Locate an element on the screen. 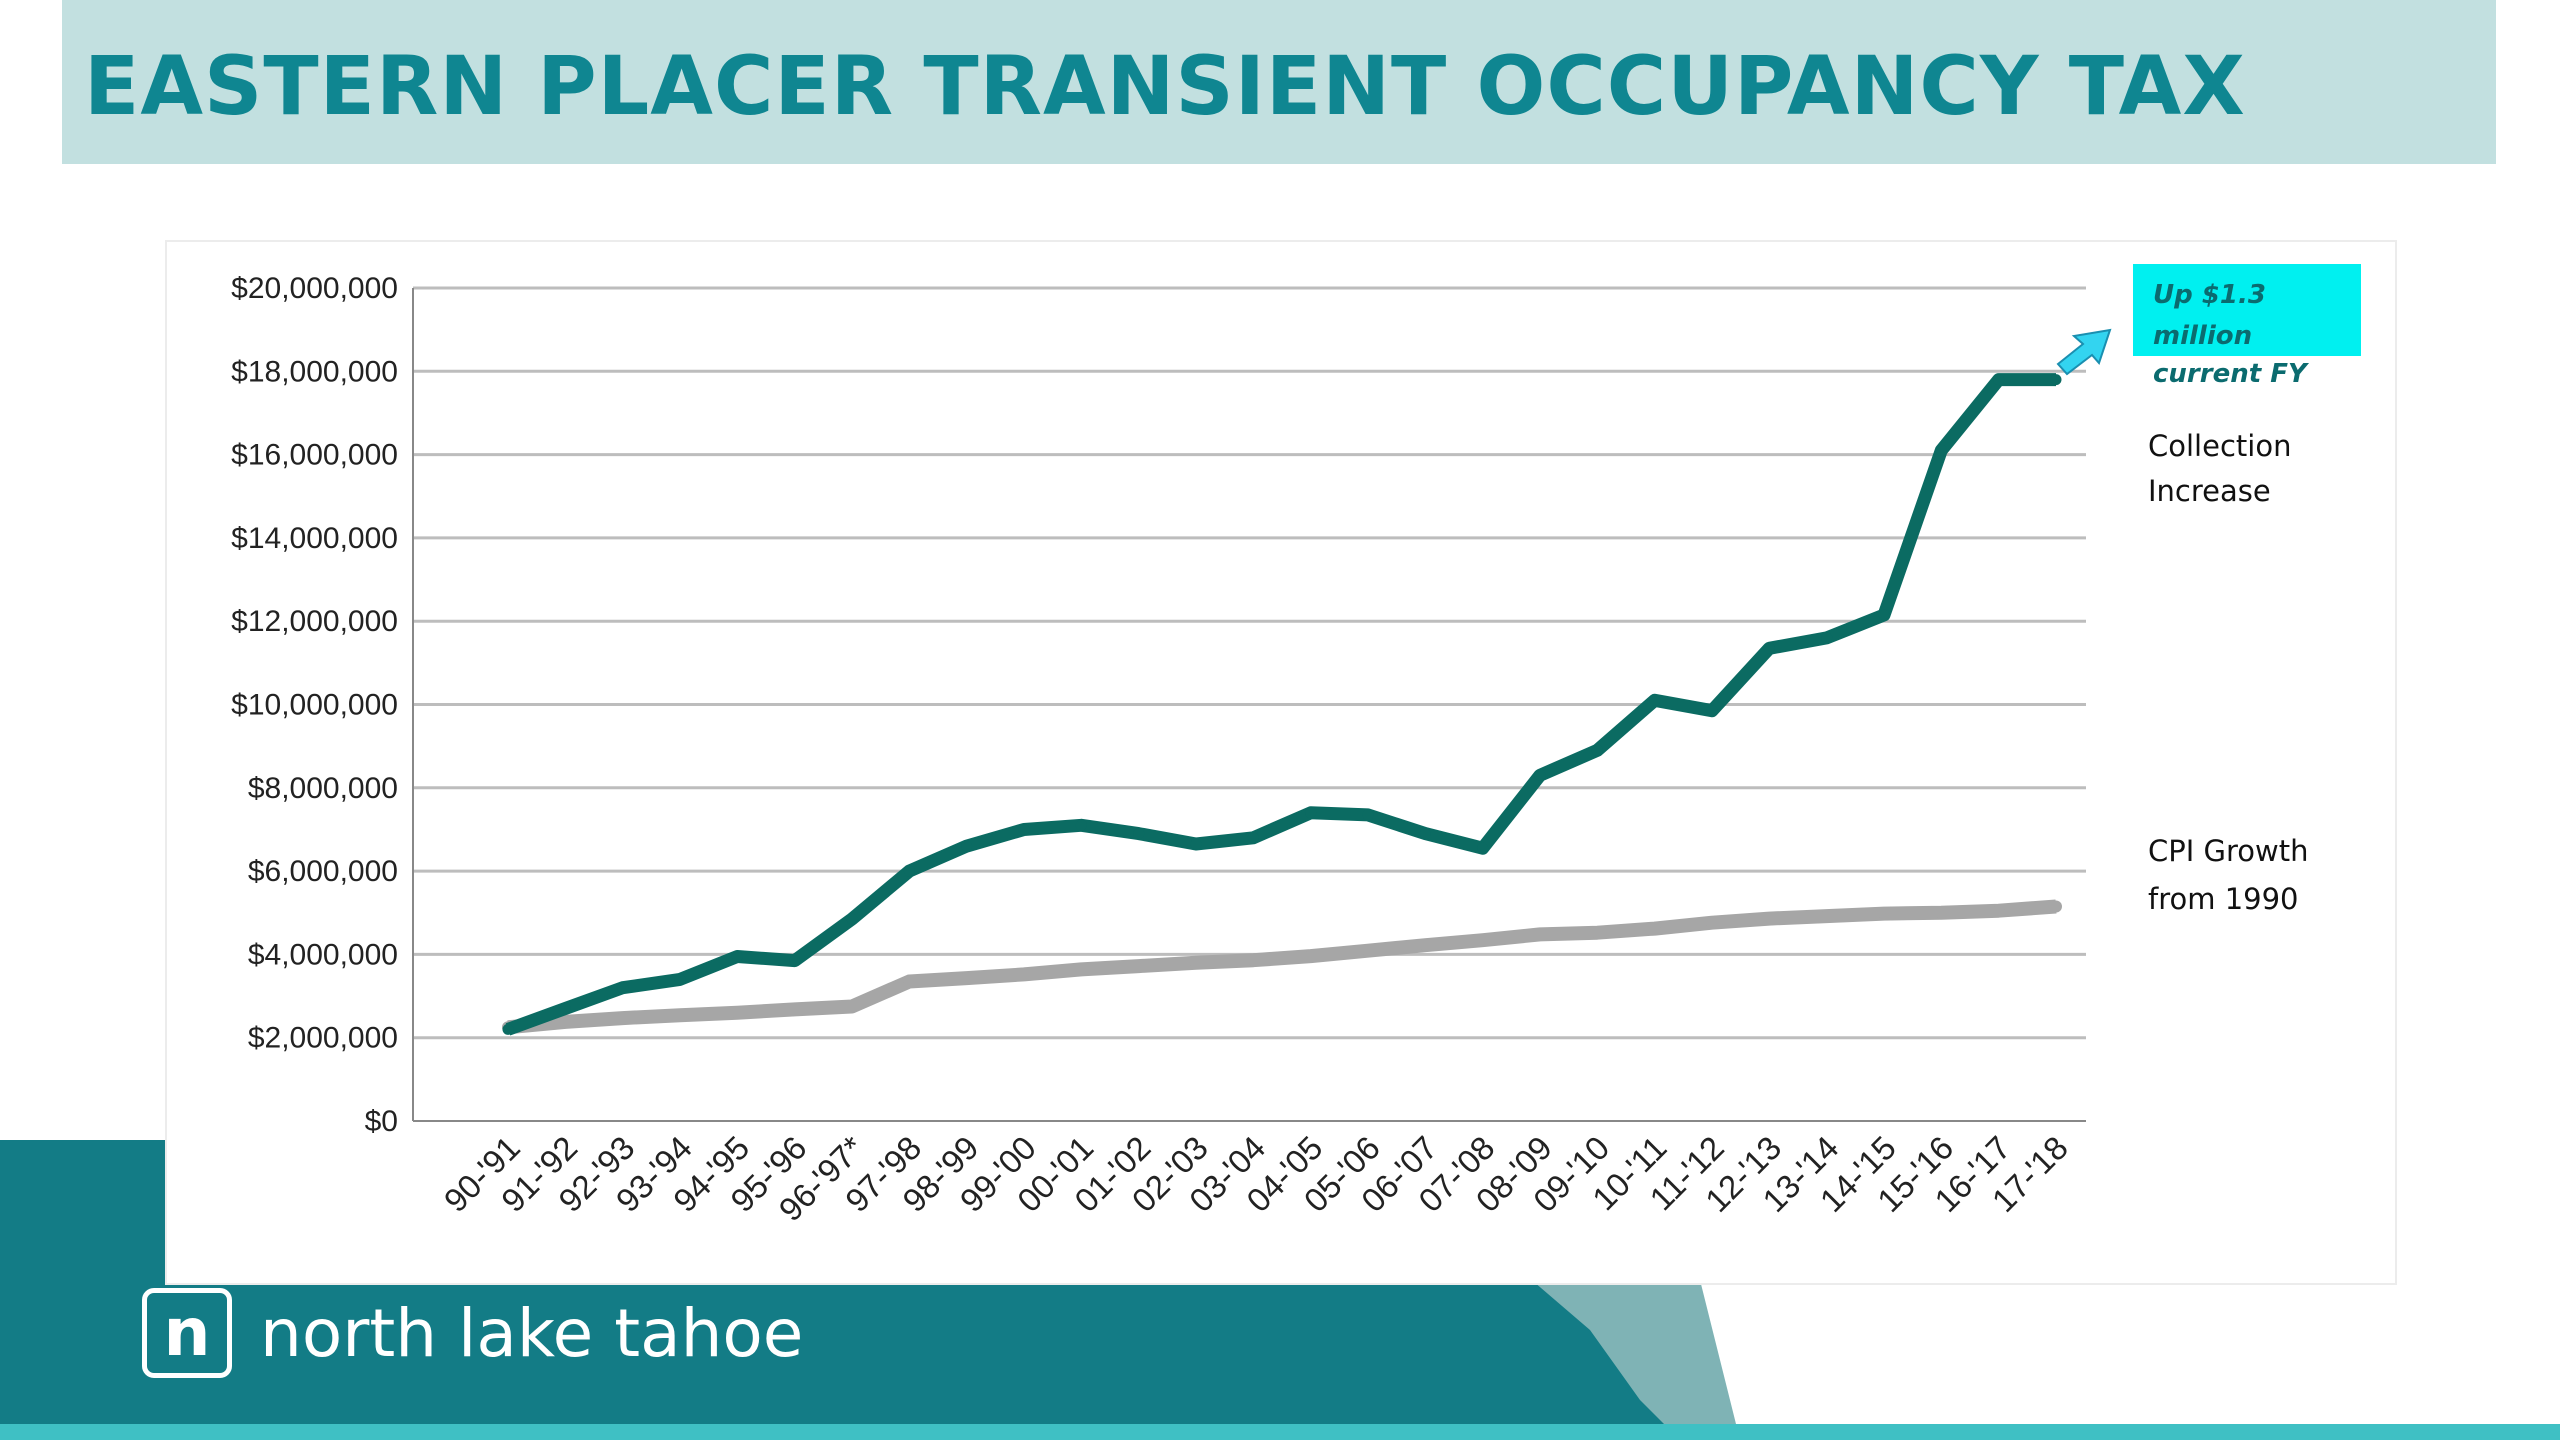 This screenshot has width=2560, height=1440. up-arrow-icon is located at coordinates (2084, 352).